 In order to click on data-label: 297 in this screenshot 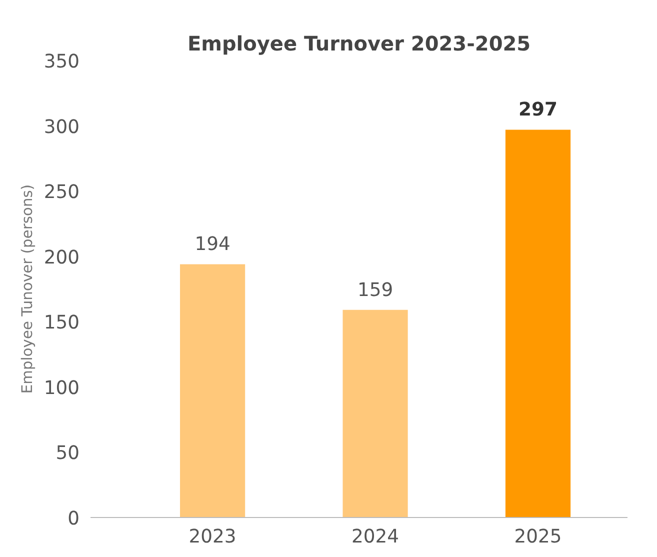, I will do `click(538, 110)`.